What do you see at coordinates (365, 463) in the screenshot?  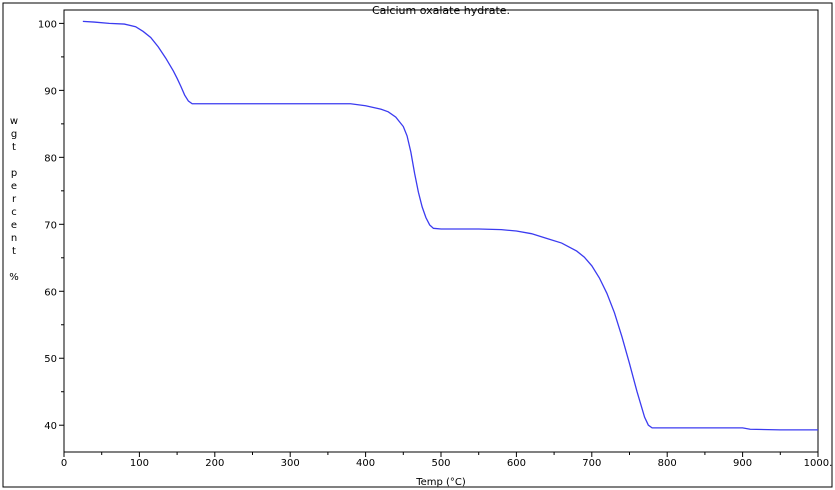 I see `x-tick-label: 400` at bounding box center [365, 463].